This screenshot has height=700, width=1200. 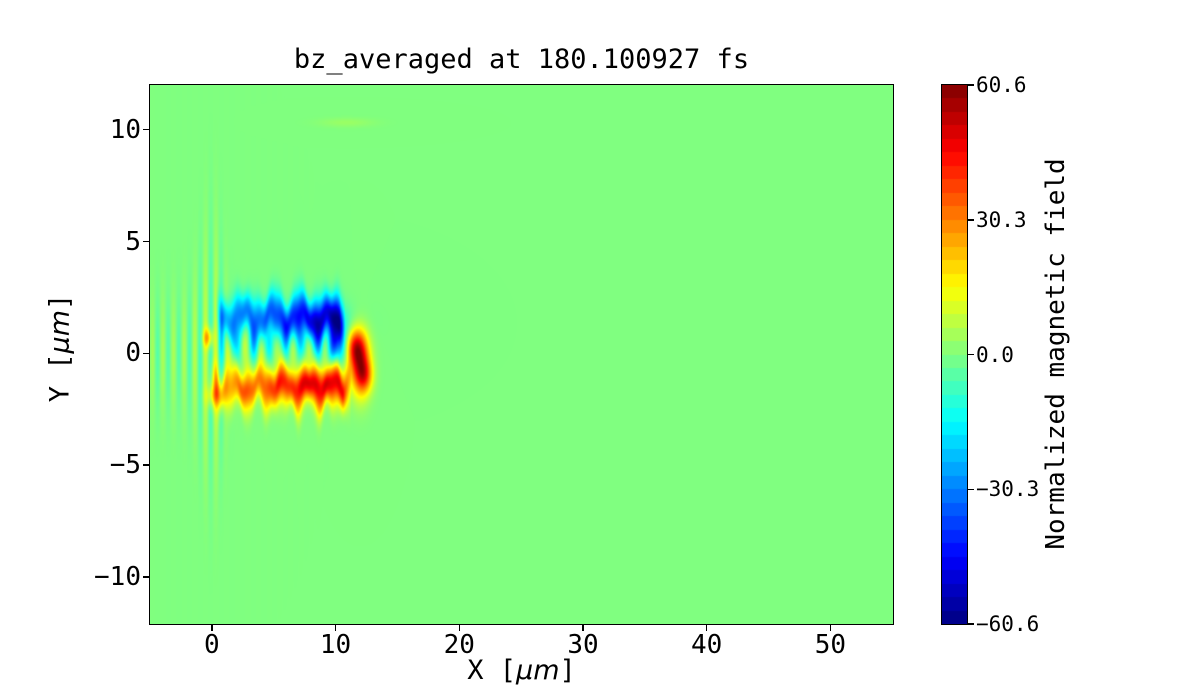 I want to click on x-tick-label: 20, so click(x=459, y=645).